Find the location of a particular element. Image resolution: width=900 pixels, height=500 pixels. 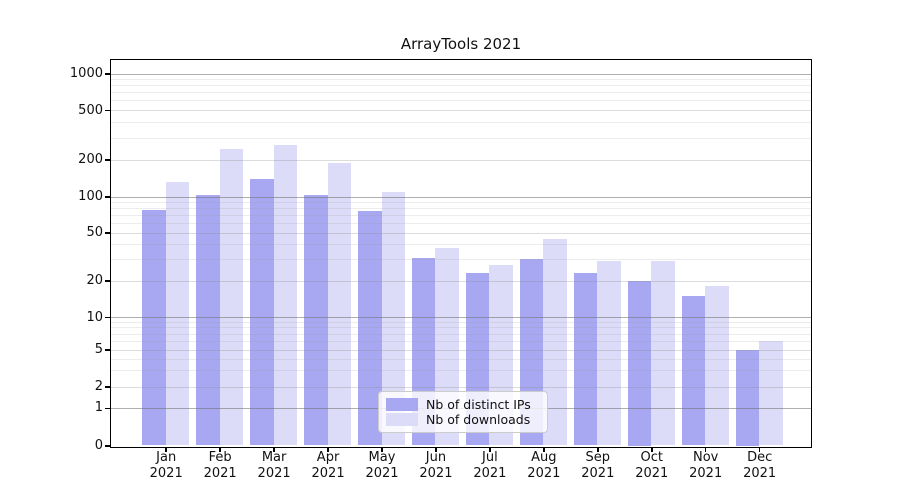

y-tick-label: 5 is located at coordinates (98, 349).